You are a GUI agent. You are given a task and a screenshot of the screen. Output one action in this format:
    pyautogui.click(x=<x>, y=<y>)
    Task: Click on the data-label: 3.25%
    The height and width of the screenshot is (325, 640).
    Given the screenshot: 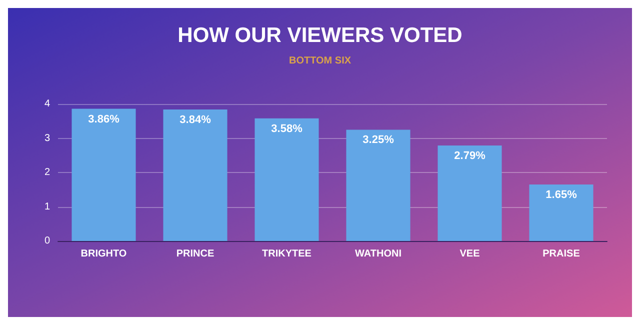 What is the action you would take?
    pyautogui.click(x=378, y=140)
    